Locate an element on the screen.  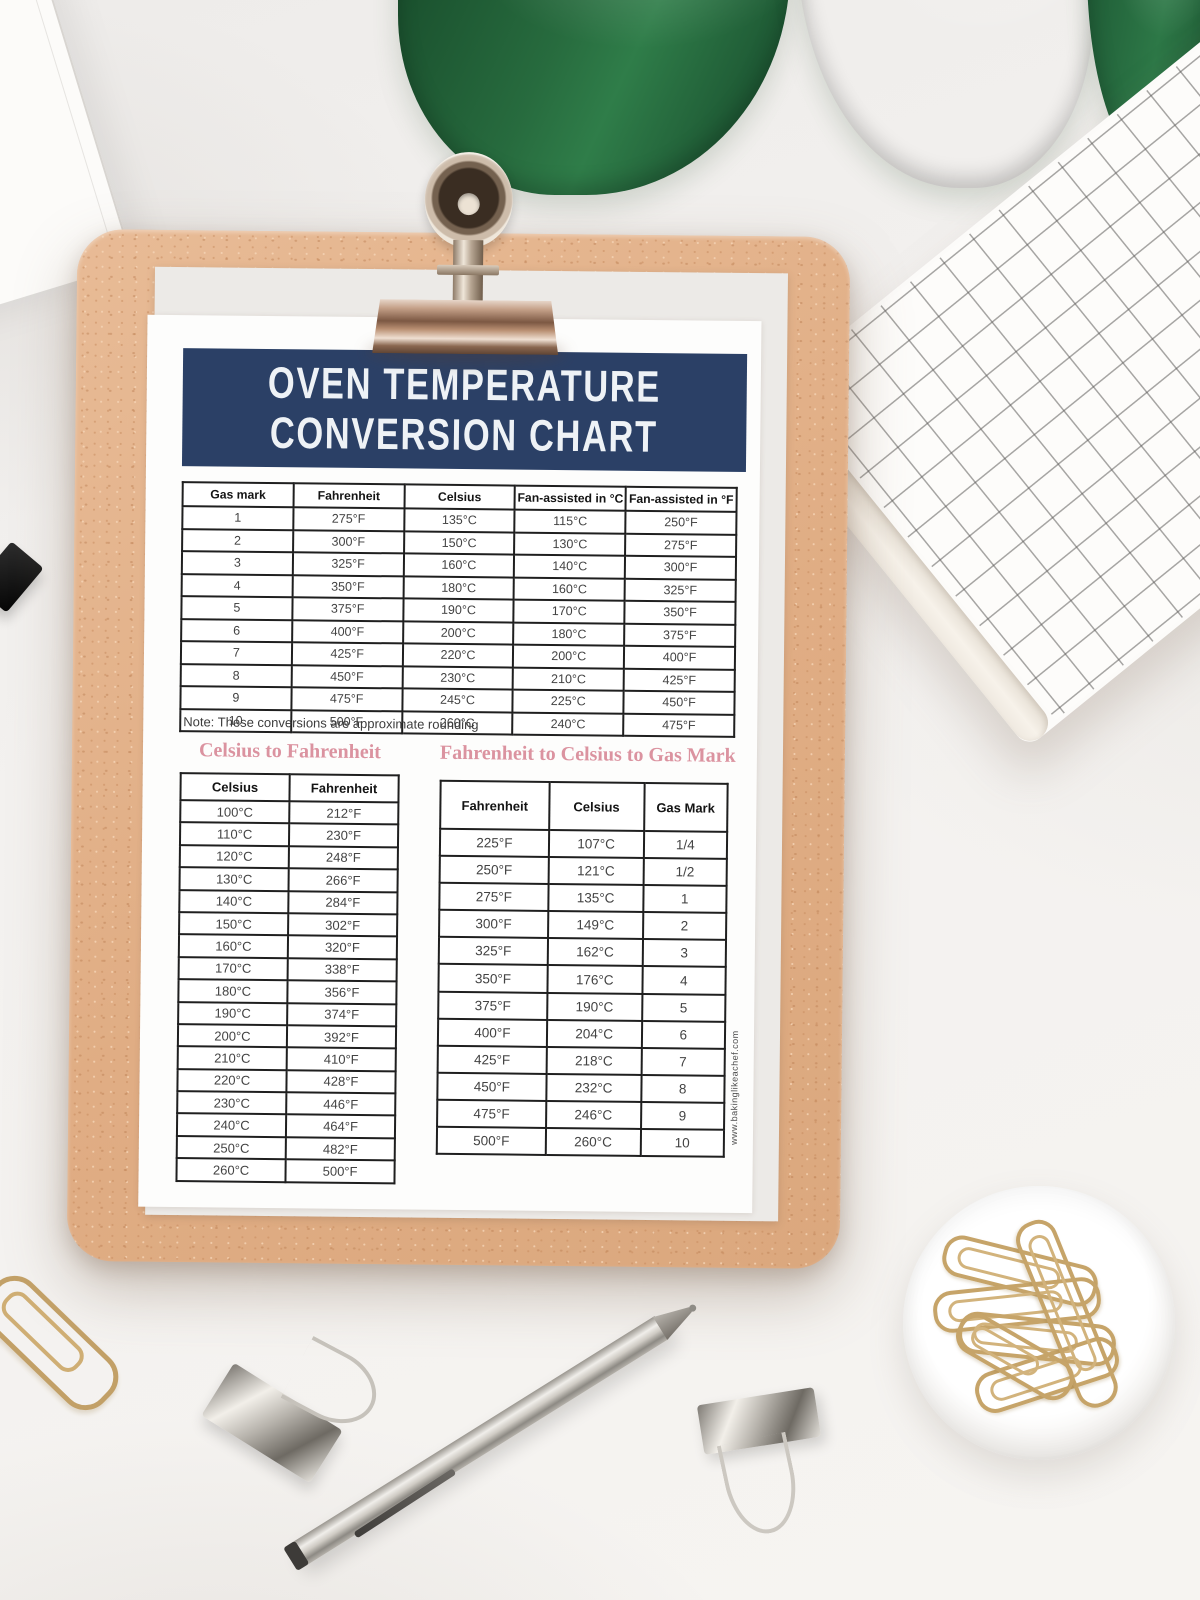
table-row: 200°C 392°F is located at coordinates (287, 1036).